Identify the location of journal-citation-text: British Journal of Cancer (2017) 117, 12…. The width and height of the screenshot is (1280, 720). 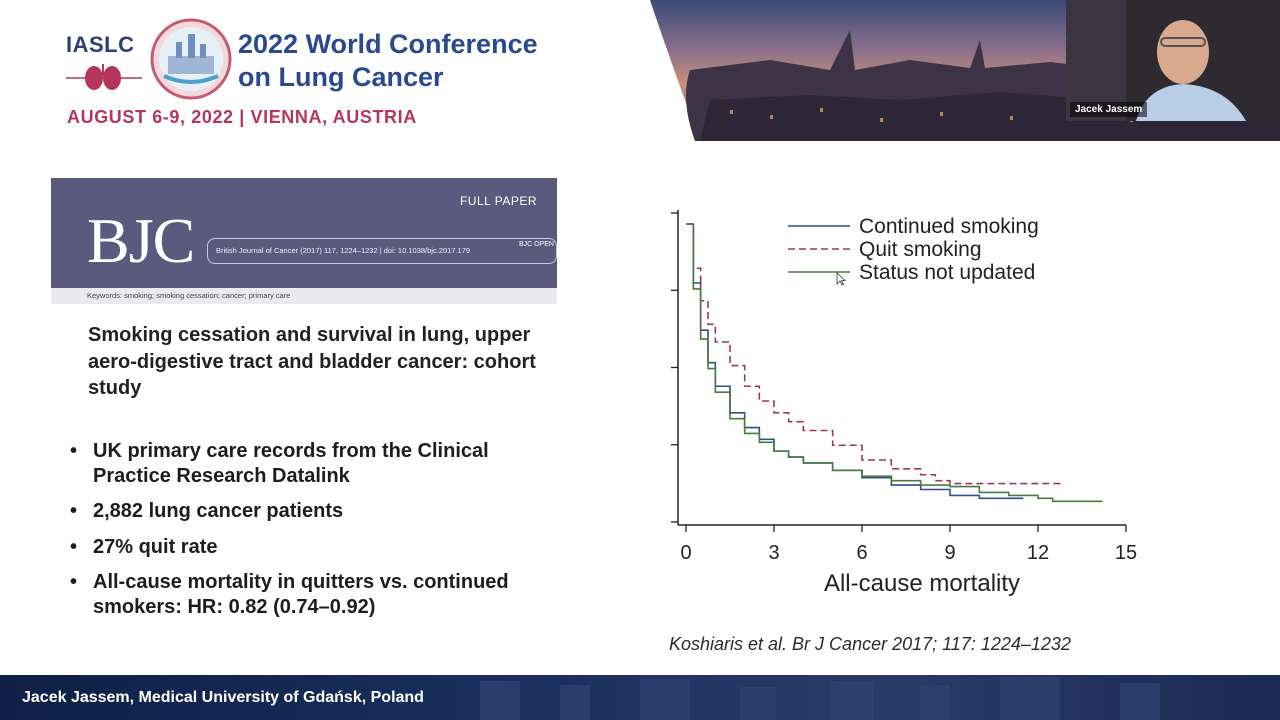
(343, 250).